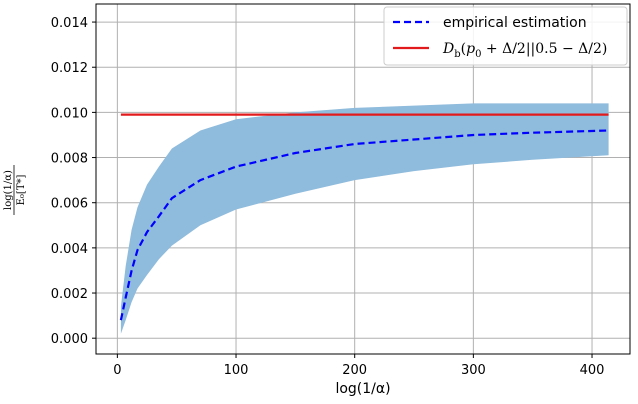 The width and height of the screenshot is (638, 404). Describe the element at coordinates (69, 339) in the screenshot. I see `y-tick-label: 0.000` at that location.